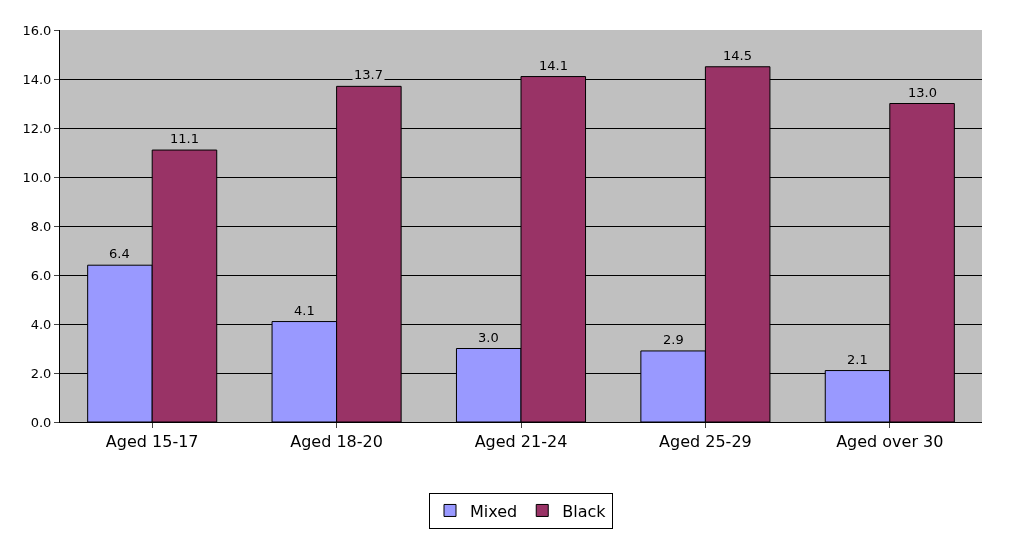 The image size is (1012, 540). Describe the element at coordinates (41, 373) in the screenshot. I see `y-tick-label: 2.0` at that location.